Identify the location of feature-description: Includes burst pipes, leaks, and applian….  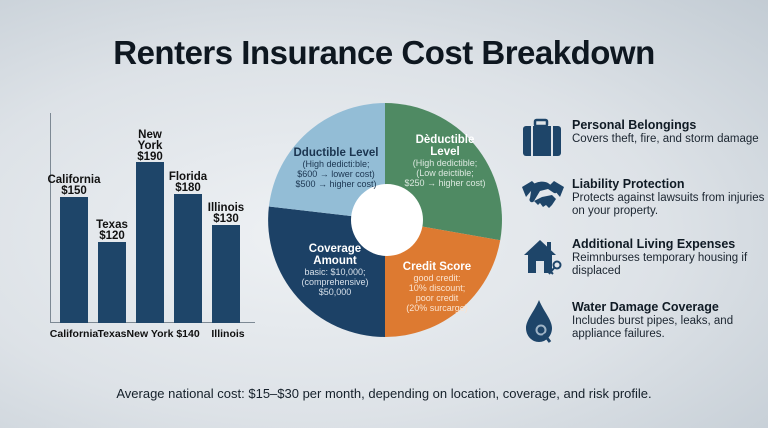
(653, 327).